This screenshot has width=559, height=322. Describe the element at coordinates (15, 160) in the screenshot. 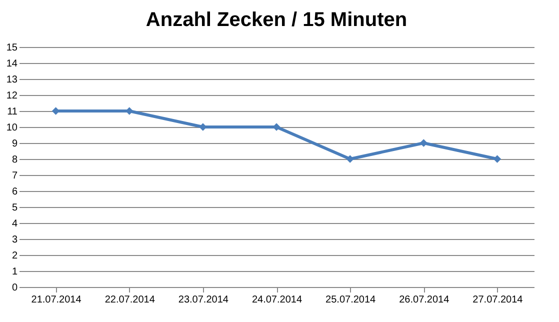

I see `y-tick-label: 8` at that location.